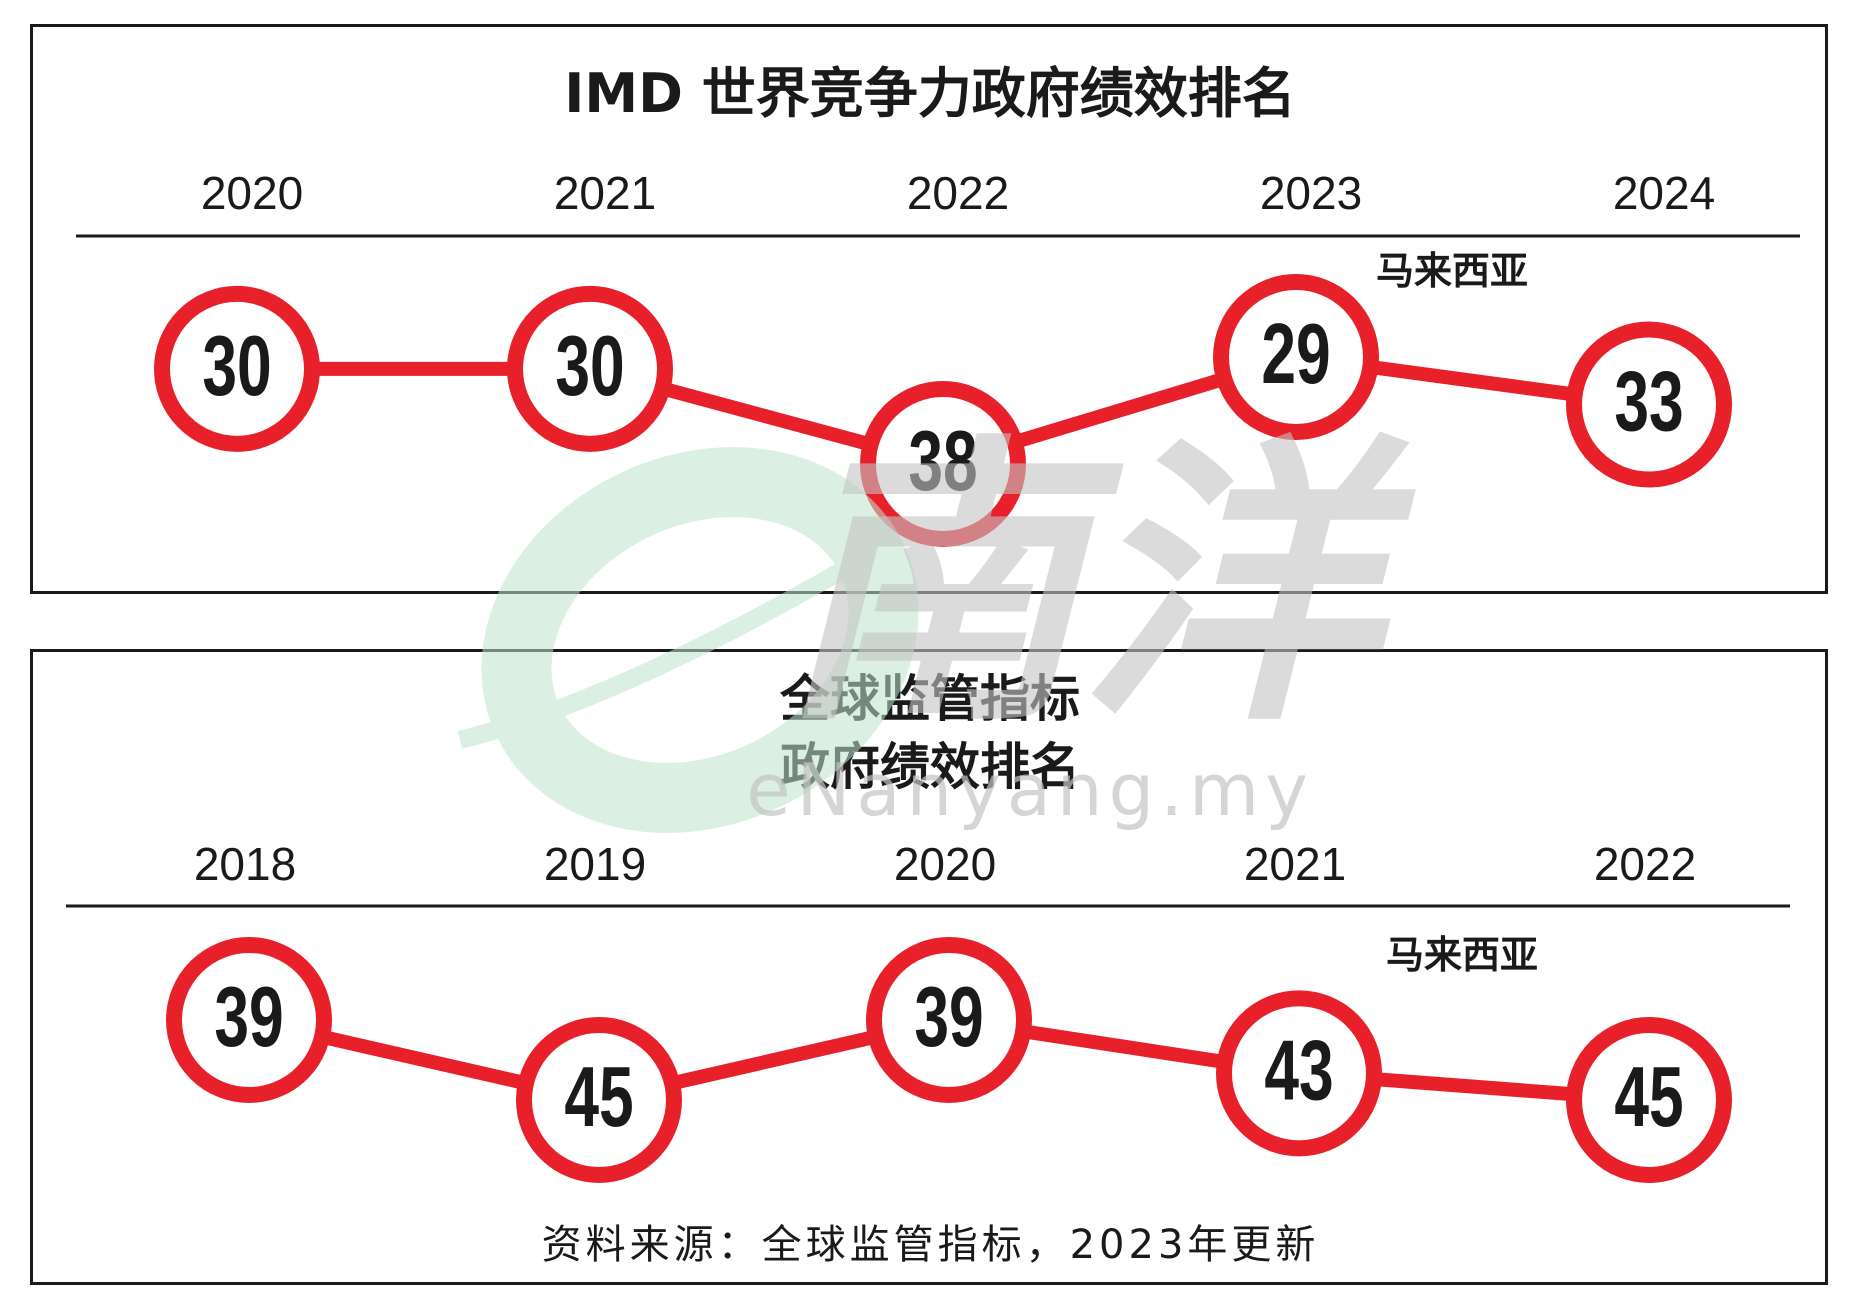 This screenshot has height=1304, width=1861. I want to click on chart-2-point-2022, so click(1649, 1100).